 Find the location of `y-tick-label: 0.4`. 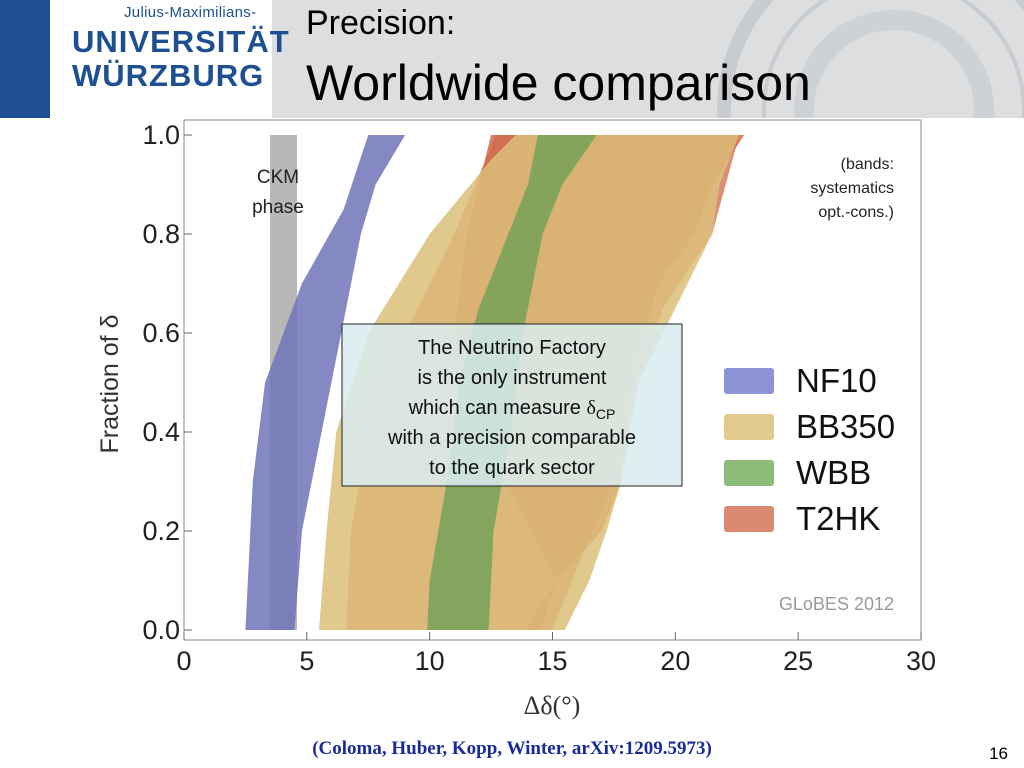

y-tick-label: 0.4 is located at coordinates (161, 432).